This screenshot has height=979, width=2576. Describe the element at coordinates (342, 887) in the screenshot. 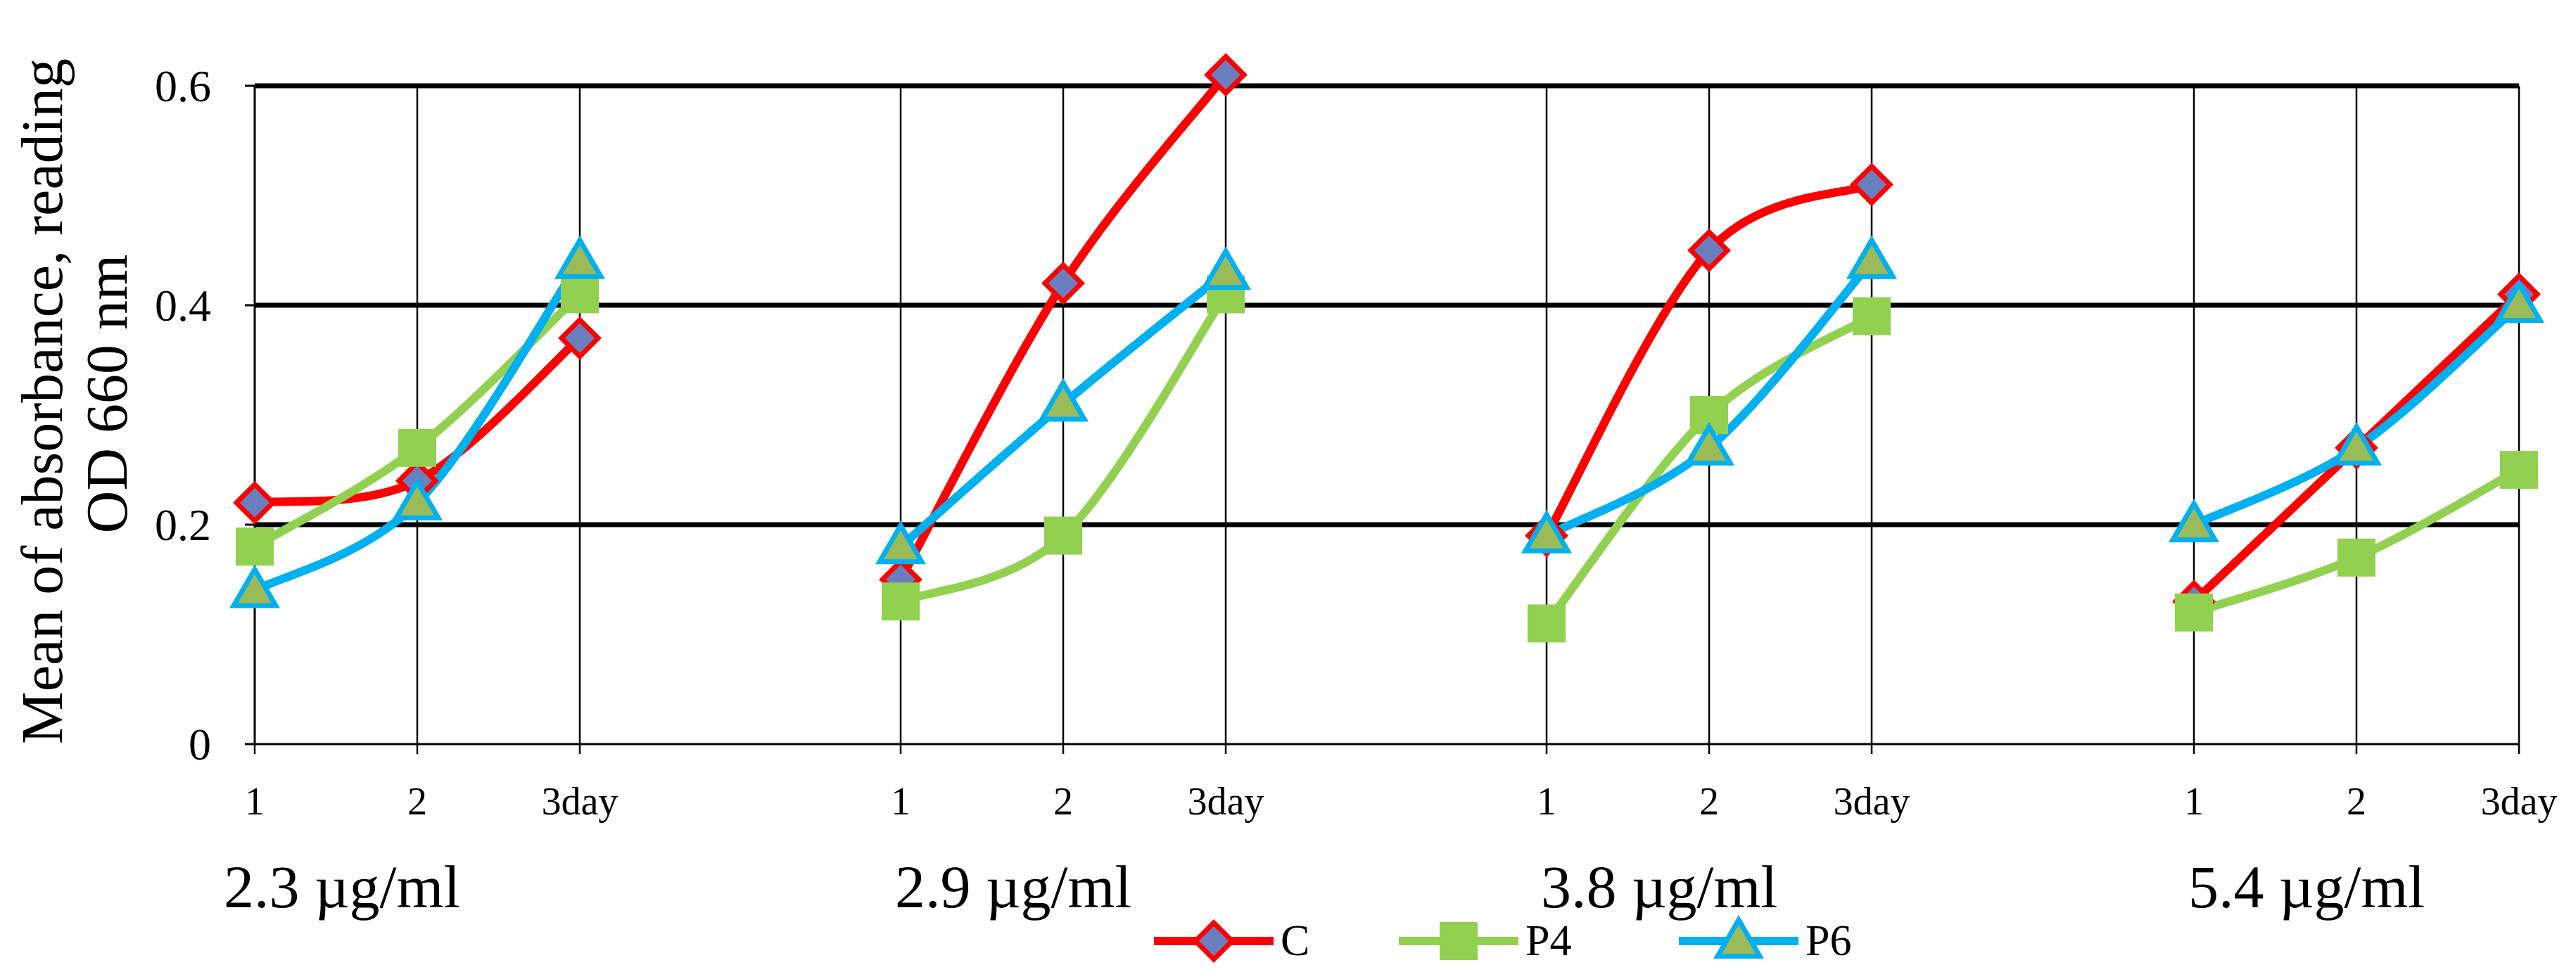

I see `group-label: 2.3 µg/ml` at that location.